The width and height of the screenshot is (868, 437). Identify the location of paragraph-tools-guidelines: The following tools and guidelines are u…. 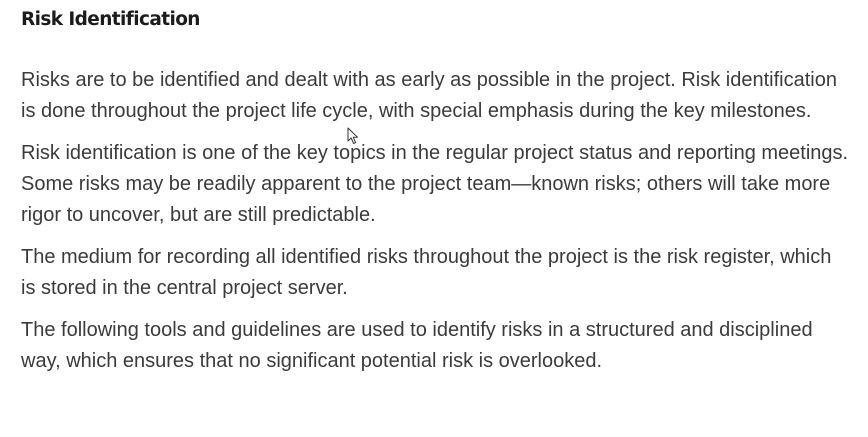
(417, 345).